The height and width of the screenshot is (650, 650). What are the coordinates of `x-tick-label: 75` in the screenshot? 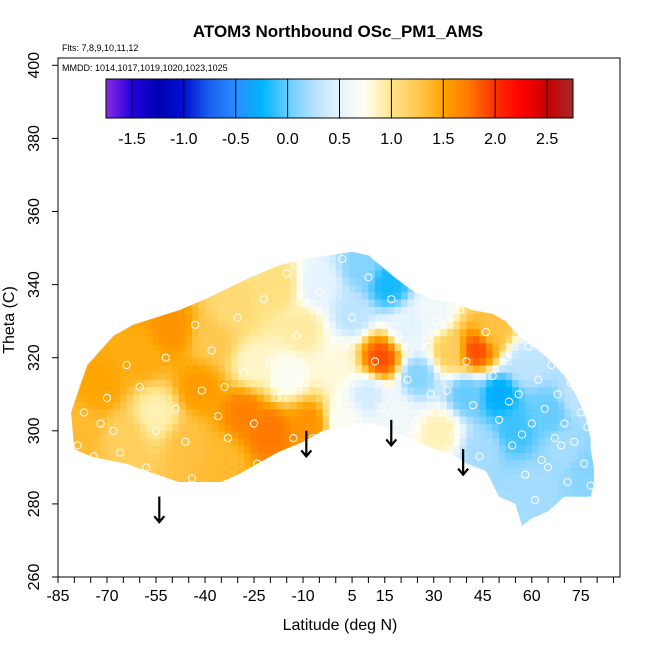 It's located at (581, 596).